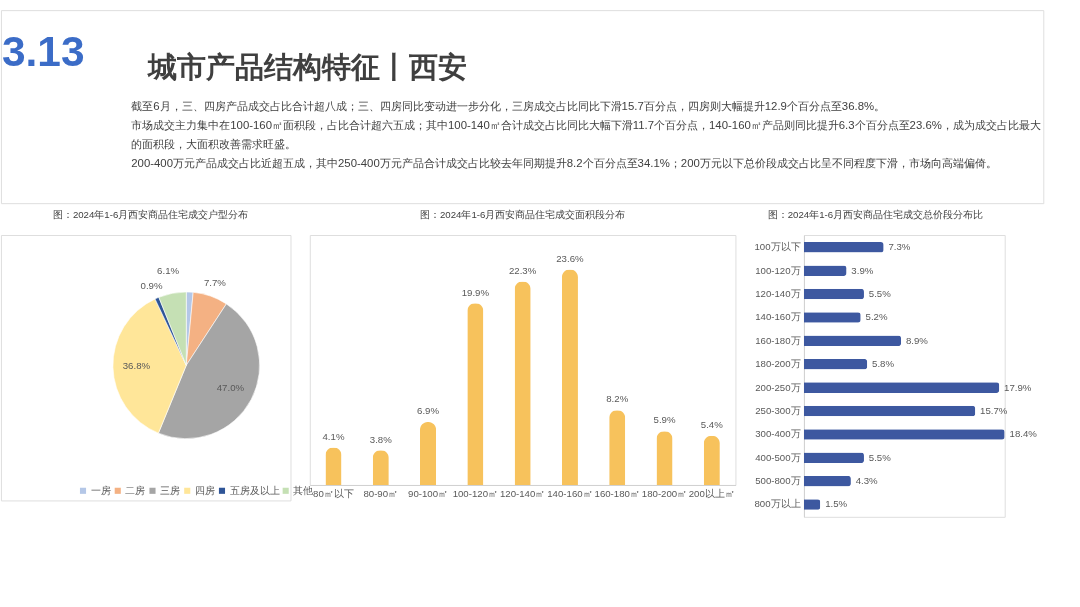 Image resolution: width=1080 pixels, height=607 pixels. Describe the element at coordinates (428, 411) in the screenshot. I see `data-label: 6.9%` at that location.